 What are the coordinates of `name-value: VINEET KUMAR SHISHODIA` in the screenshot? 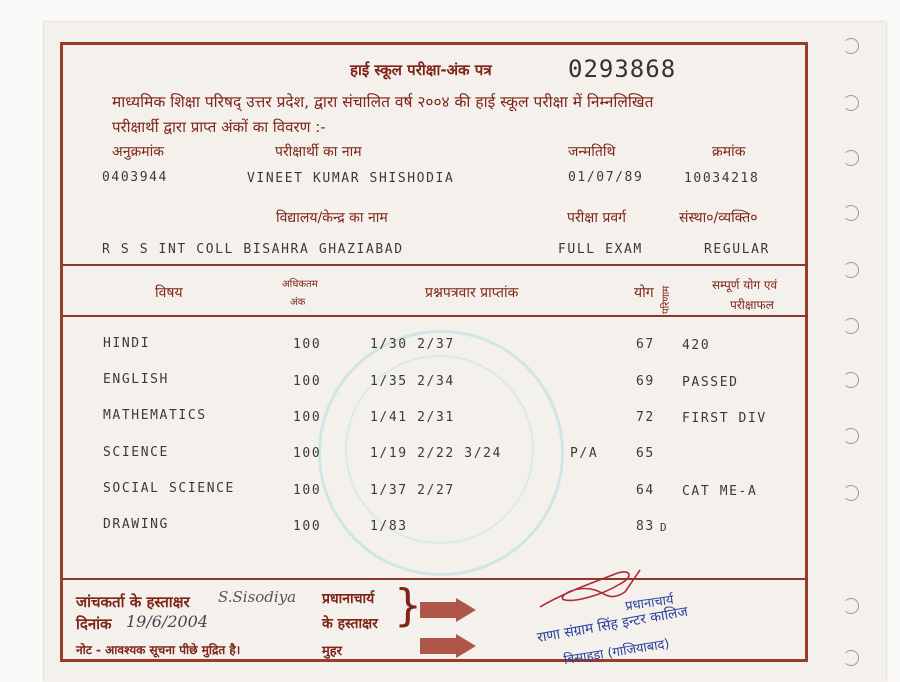 It's located at (351, 178).